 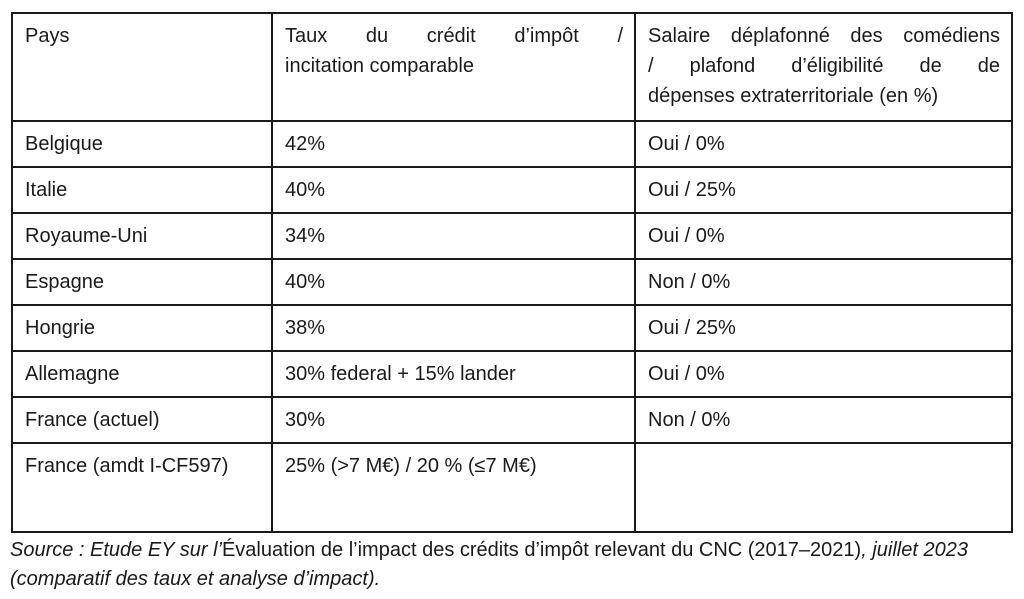 I want to click on header-pays: Pays, so click(x=142, y=67).